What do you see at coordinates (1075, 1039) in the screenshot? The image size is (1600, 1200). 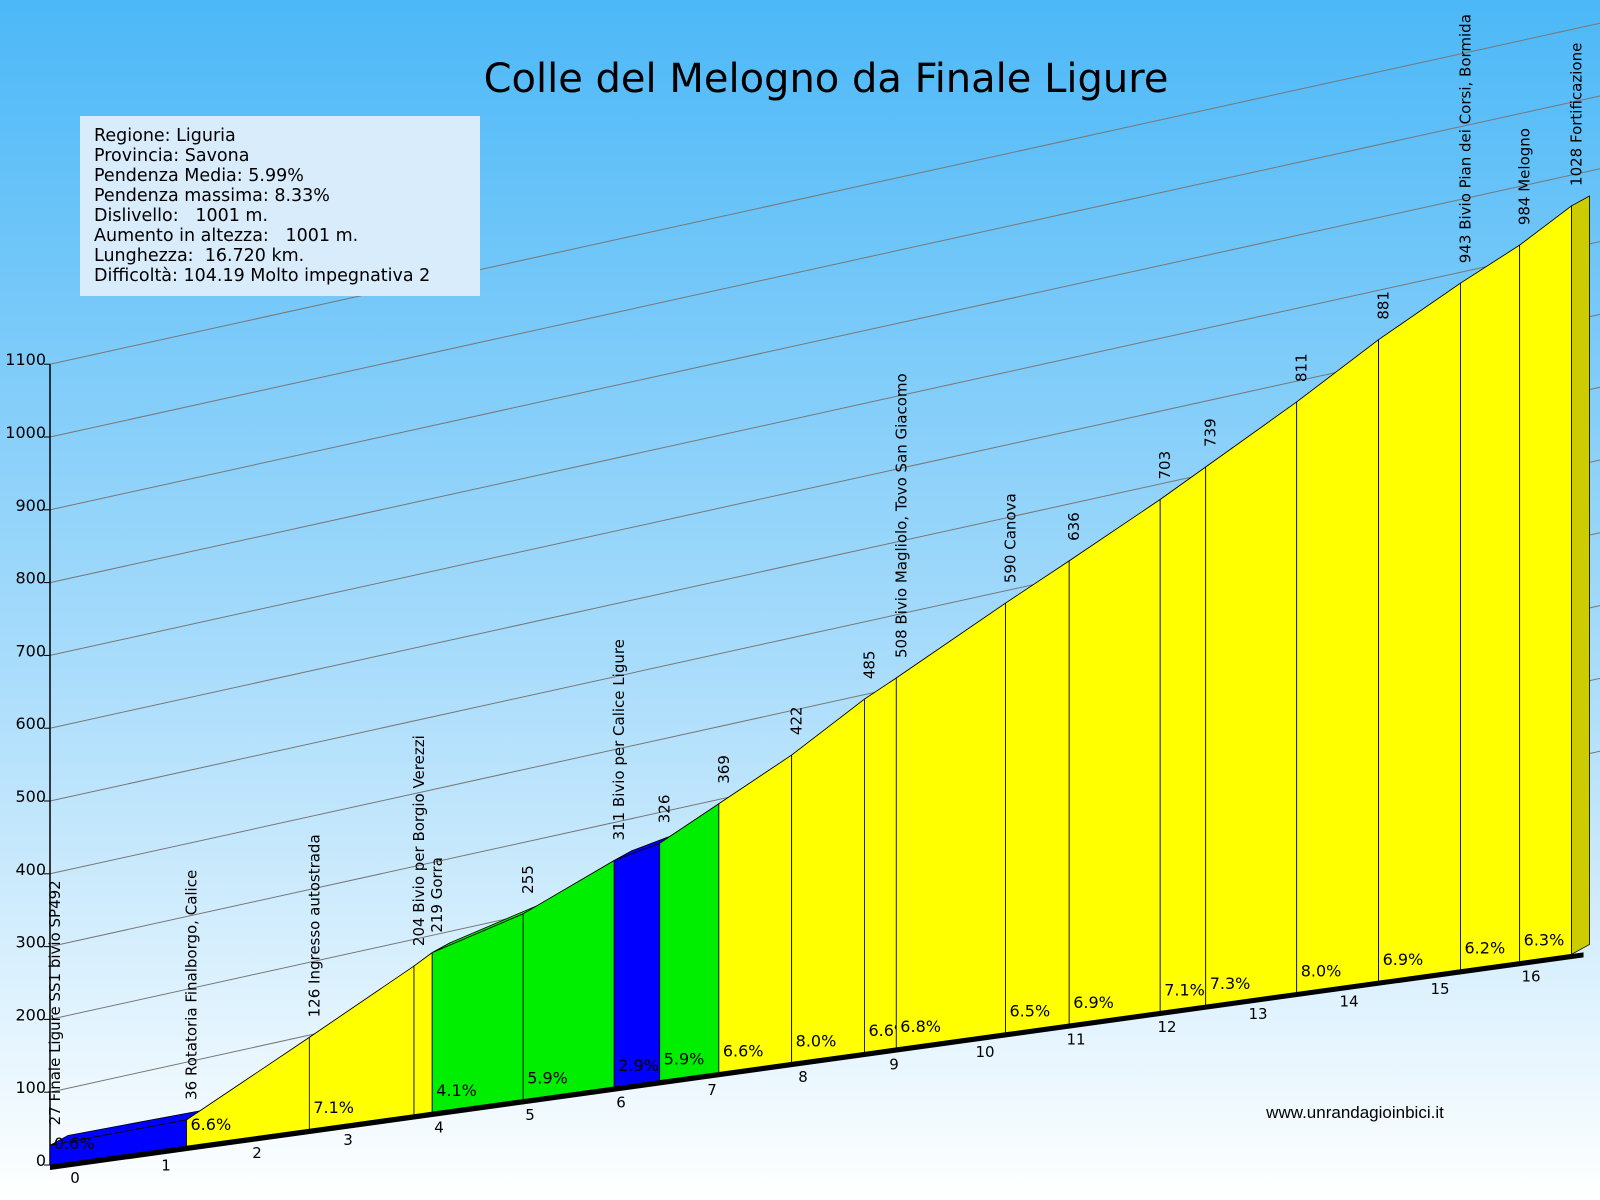 I see `x-tick-label: 11` at bounding box center [1075, 1039].